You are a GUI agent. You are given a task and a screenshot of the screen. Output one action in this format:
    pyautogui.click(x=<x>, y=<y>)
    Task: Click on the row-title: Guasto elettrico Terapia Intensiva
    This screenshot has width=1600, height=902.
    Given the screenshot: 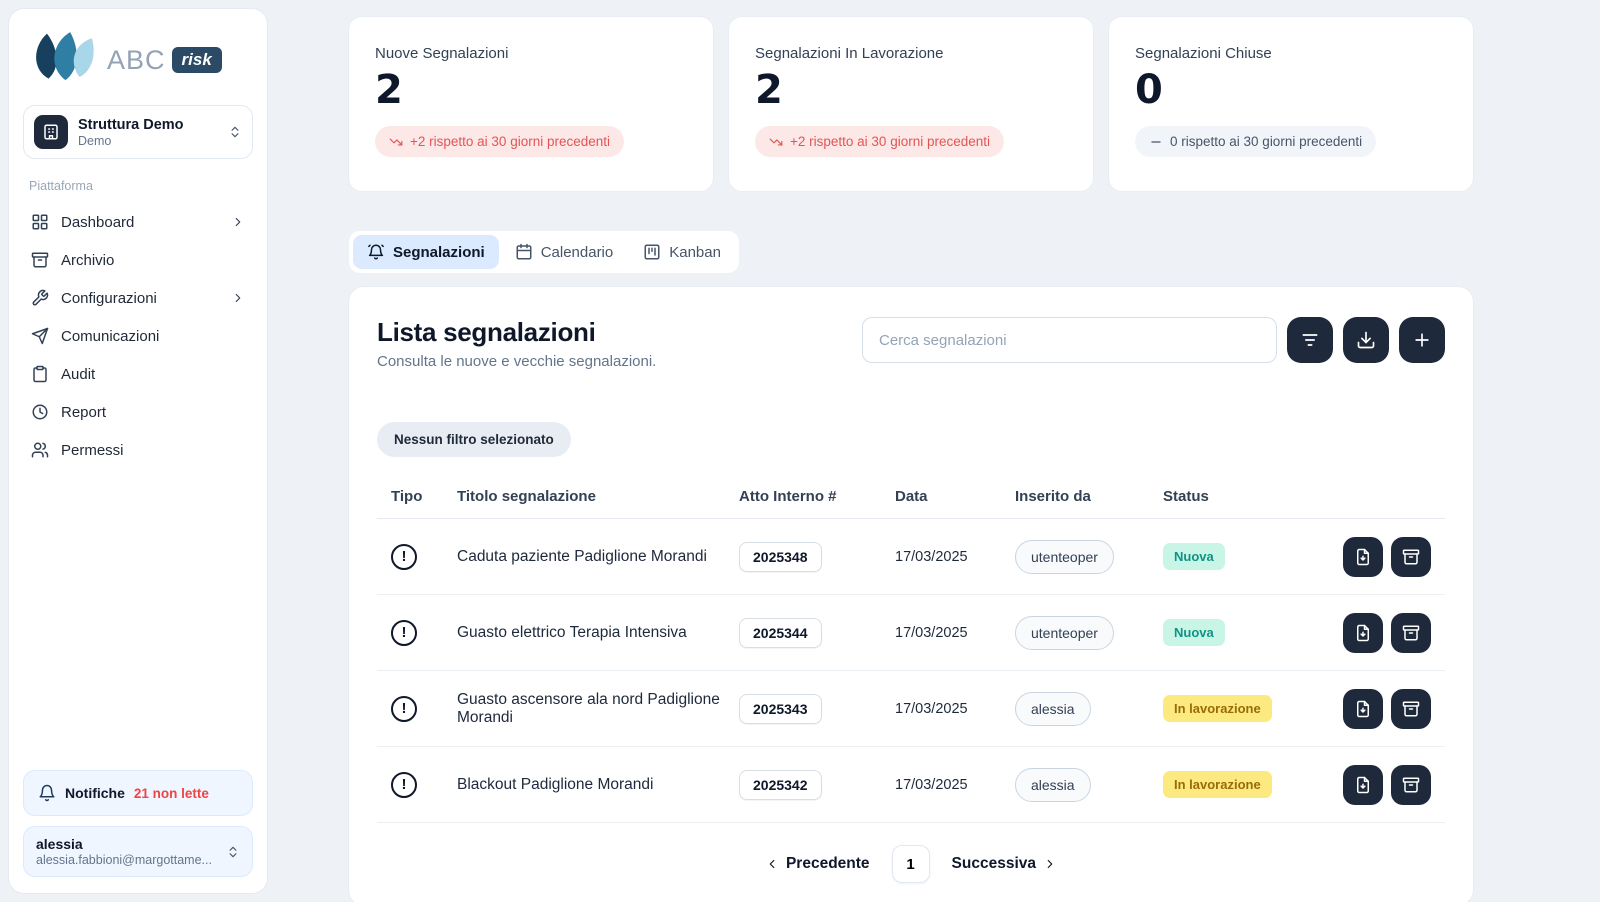 What is the action you would take?
    pyautogui.click(x=572, y=632)
    